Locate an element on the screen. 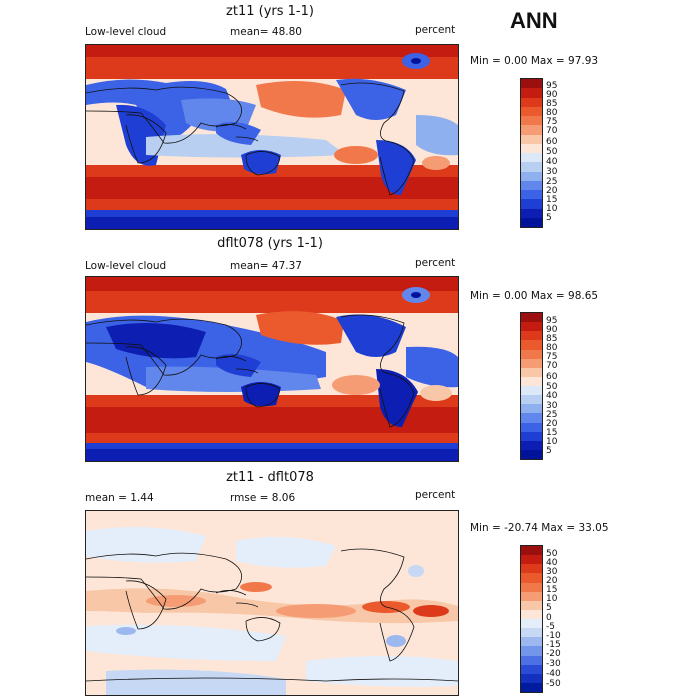 The width and height of the screenshot is (700, 700). cloud-map-zt11 is located at coordinates (272, 137).